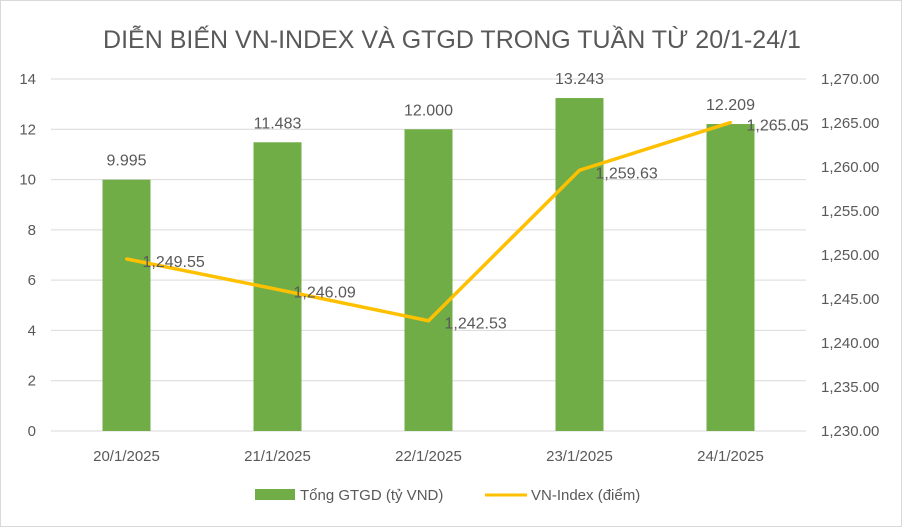  I want to click on y-left-tick-label: 2, so click(32, 381).